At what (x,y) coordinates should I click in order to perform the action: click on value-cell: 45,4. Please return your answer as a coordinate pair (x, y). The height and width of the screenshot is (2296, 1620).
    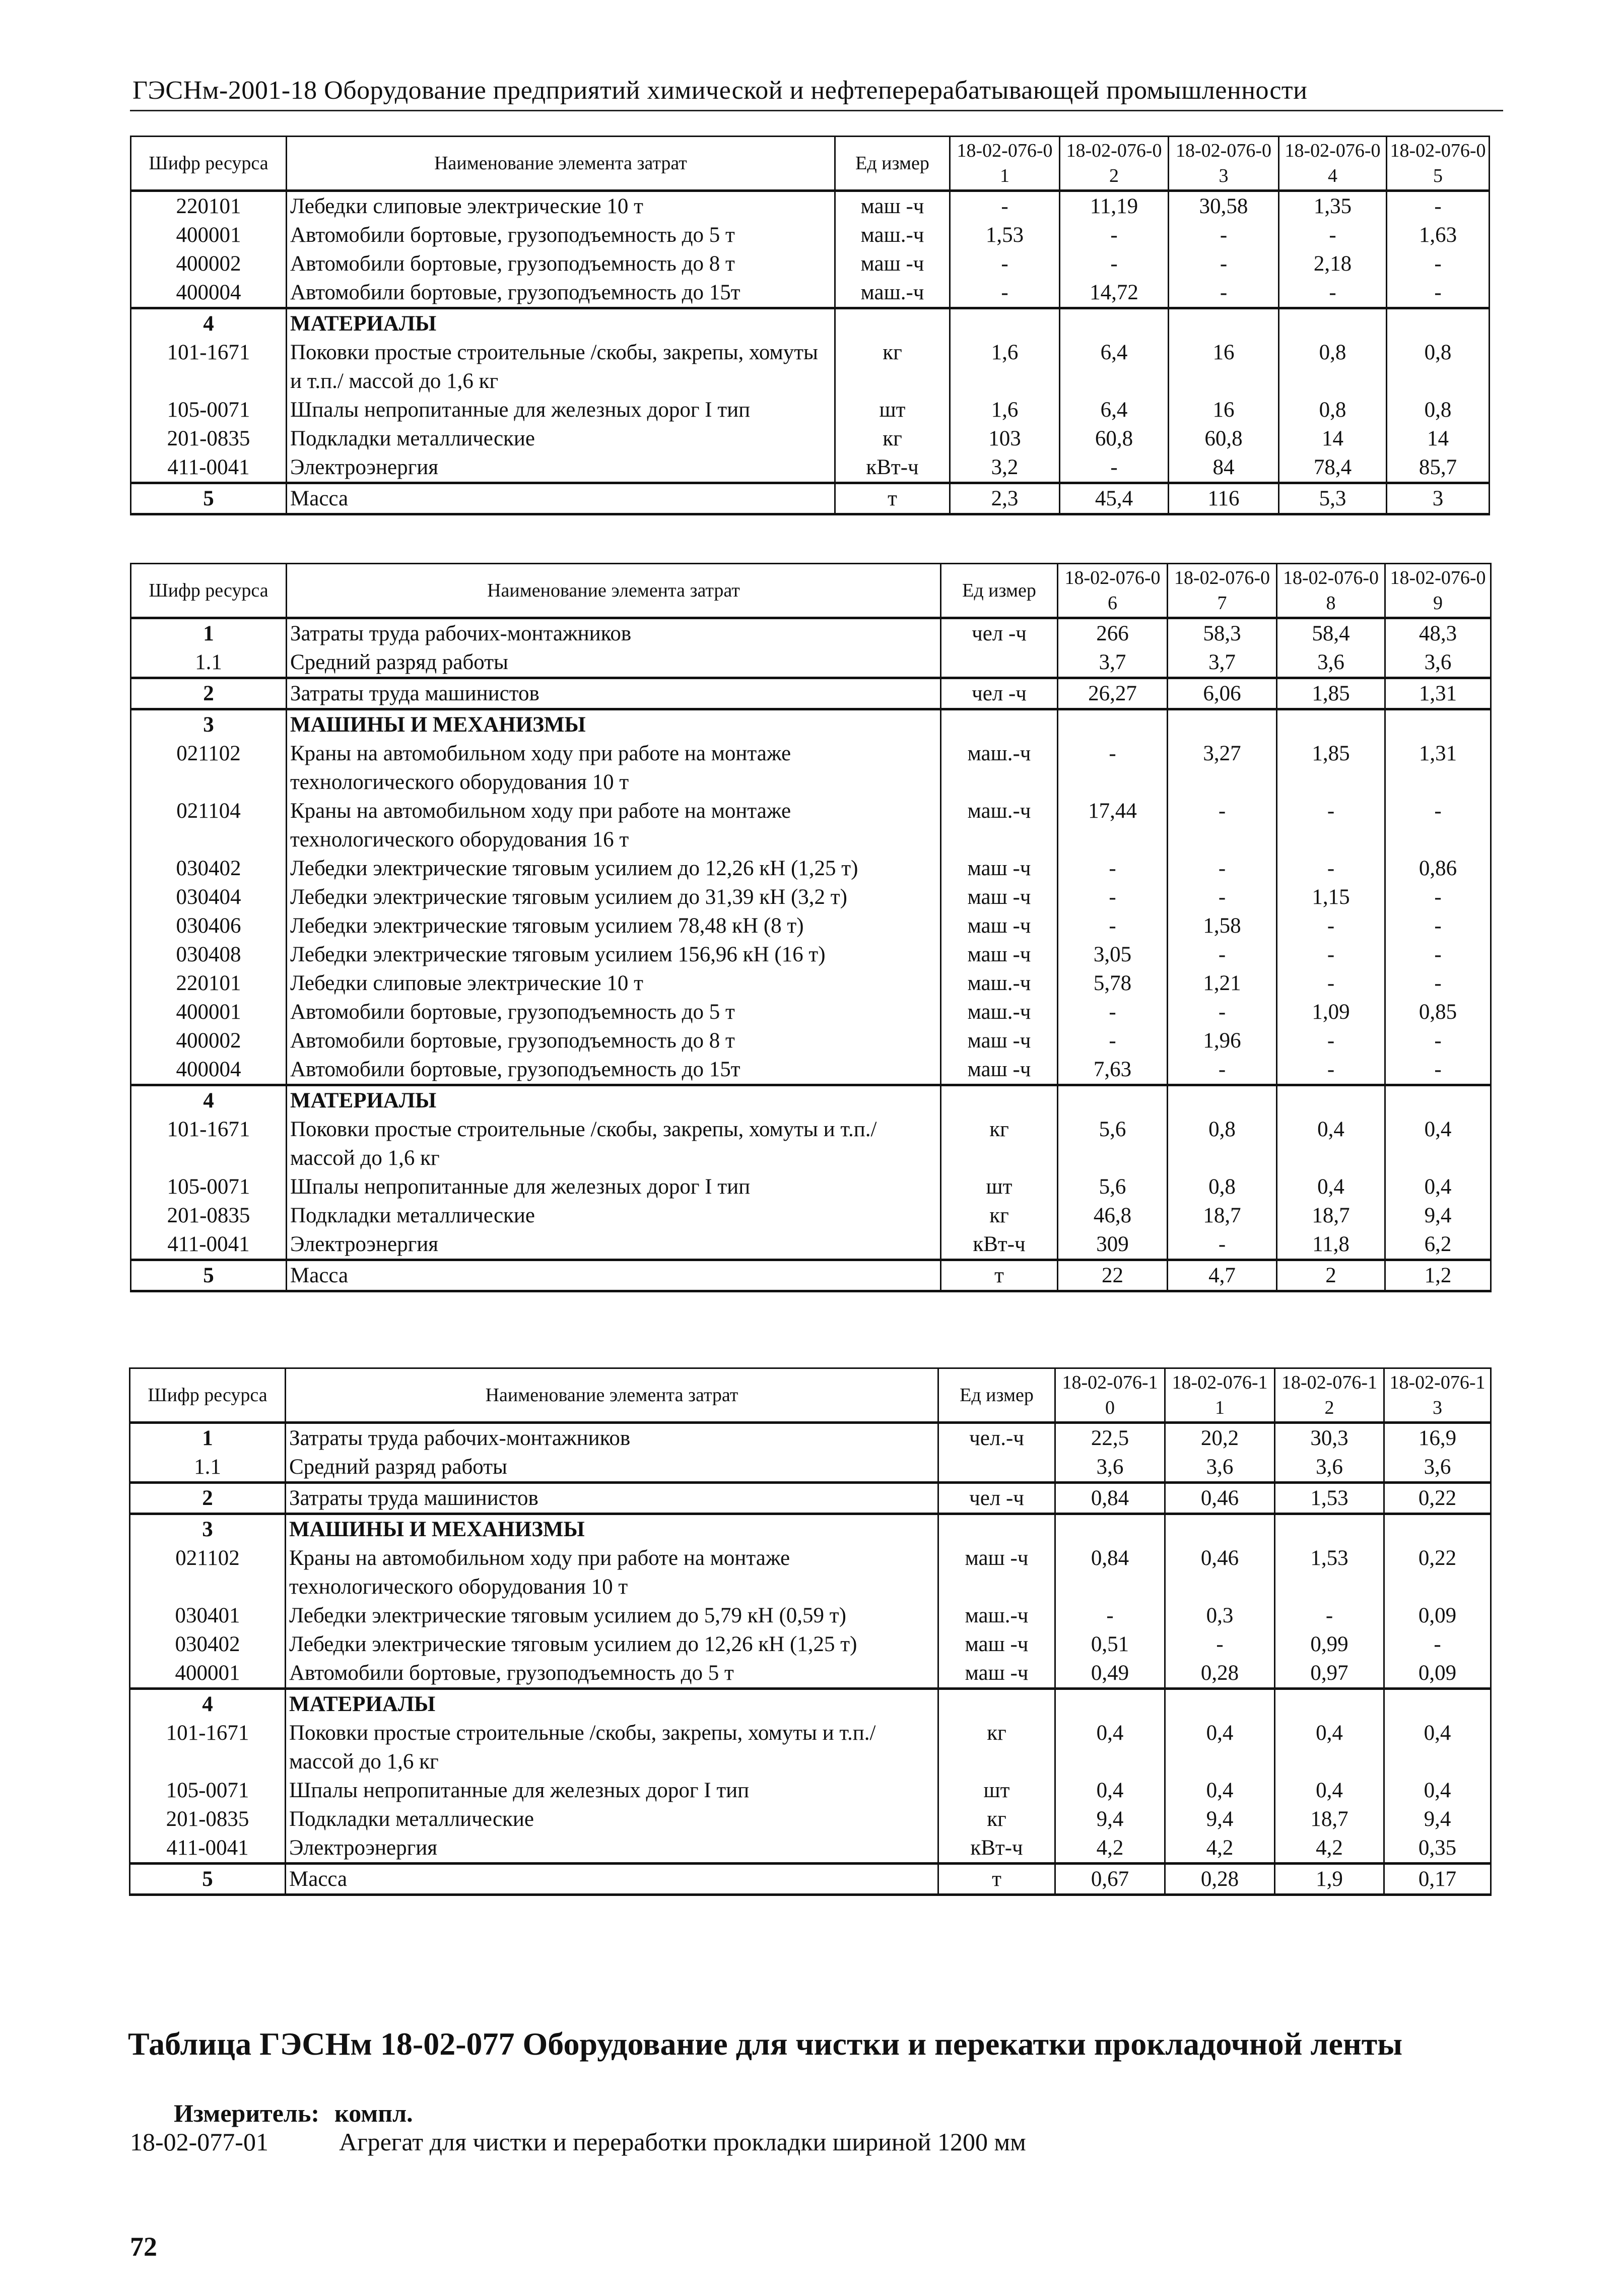
    Looking at the image, I should click on (1114, 498).